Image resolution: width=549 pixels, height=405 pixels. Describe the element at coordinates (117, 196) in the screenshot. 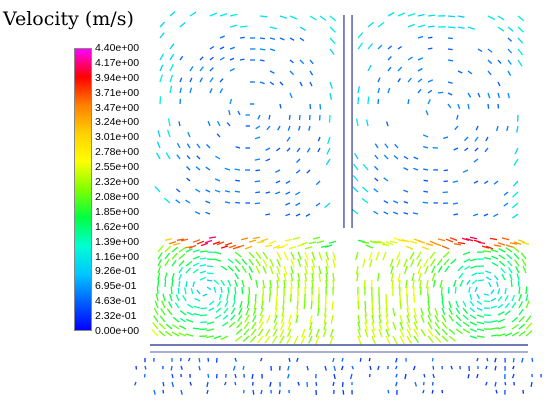

I see `legend-tick-label: 2.08e+00` at that location.